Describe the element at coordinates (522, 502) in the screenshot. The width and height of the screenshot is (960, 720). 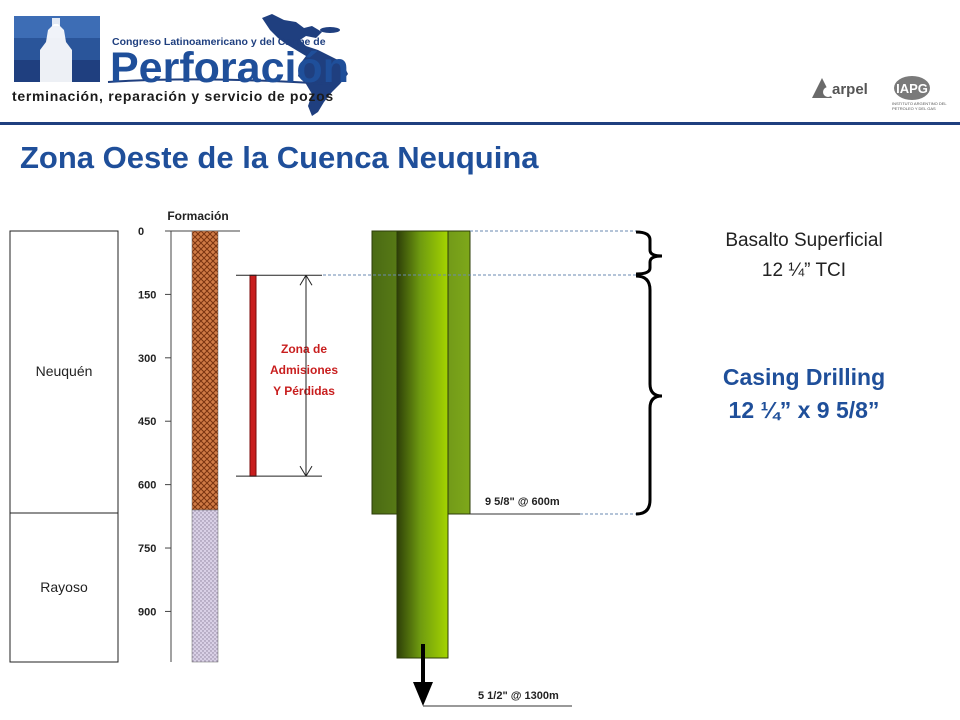
I see `intermediate-casing-label: 9 5/8" @ 600m` at that location.